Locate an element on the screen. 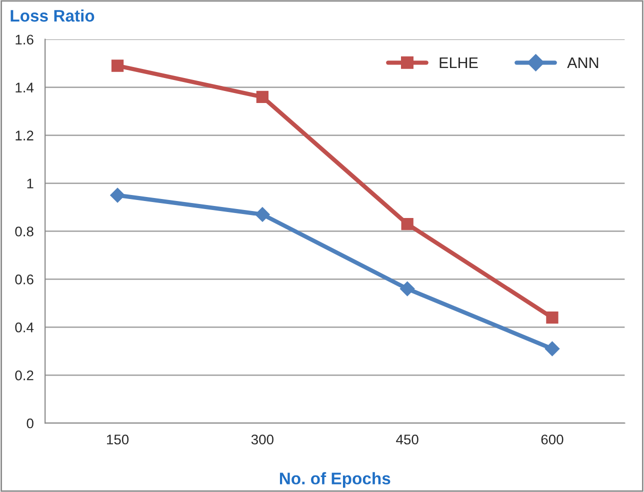 This screenshot has width=644, height=492. x-tick-label: 150 is located at coordinates (118, 439).